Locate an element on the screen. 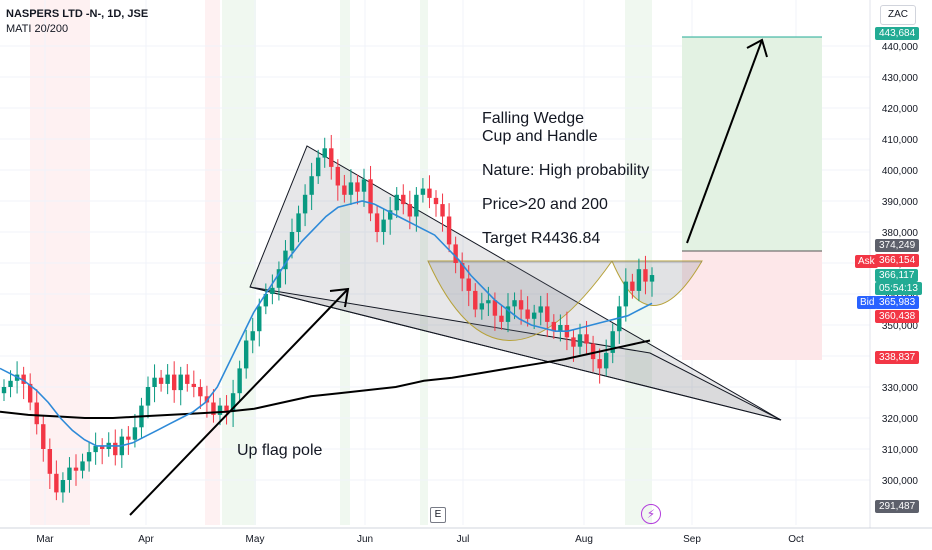 This screenshot has height=550, width=932. ma200-line is located at coordinates (325, 379).